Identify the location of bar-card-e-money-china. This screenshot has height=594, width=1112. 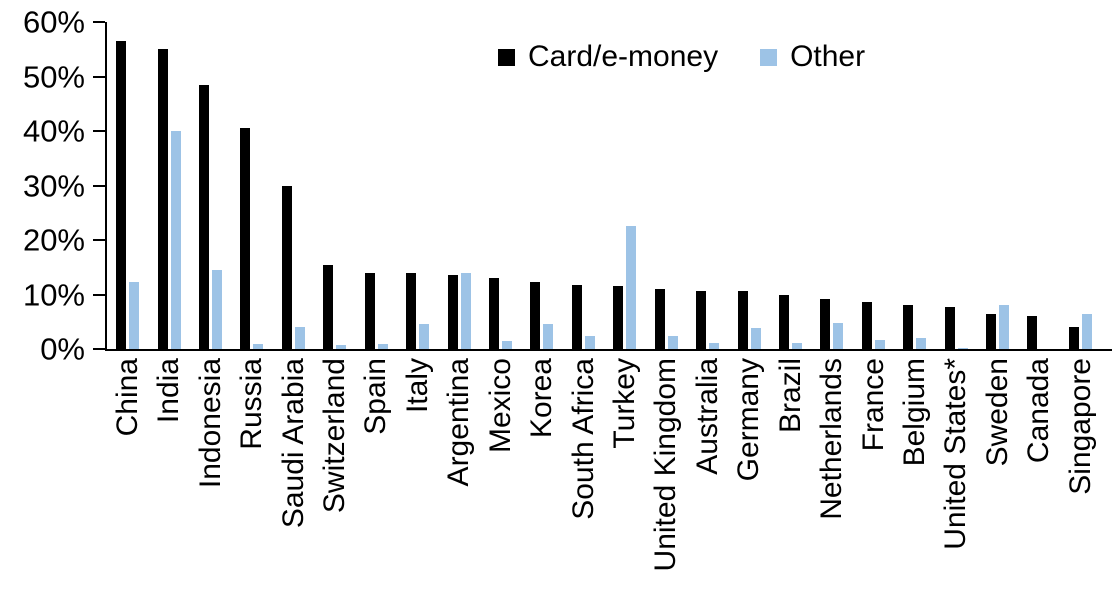
(121, 195).